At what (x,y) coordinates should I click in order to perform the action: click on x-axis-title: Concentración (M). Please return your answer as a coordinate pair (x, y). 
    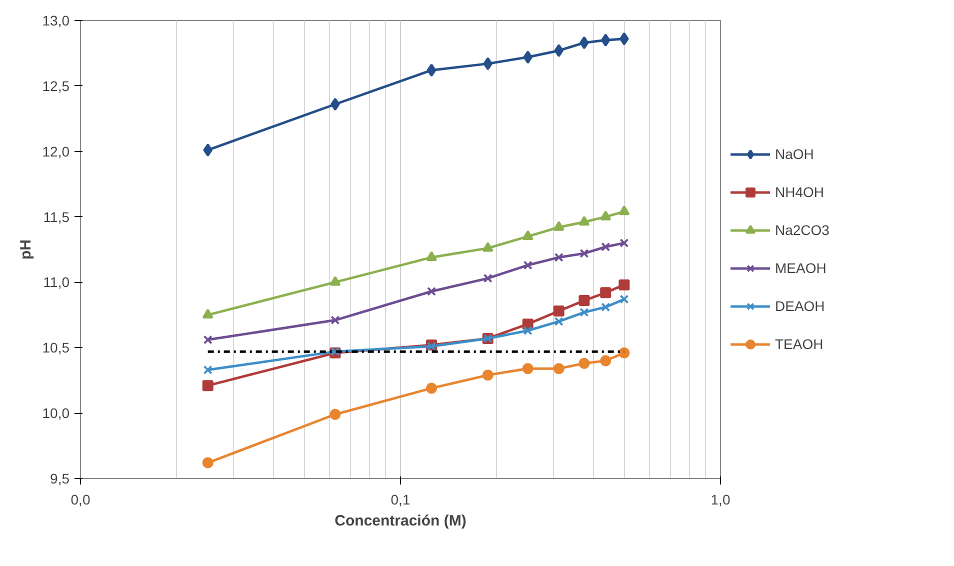
    Looking at the image, I should click on (400, 521).